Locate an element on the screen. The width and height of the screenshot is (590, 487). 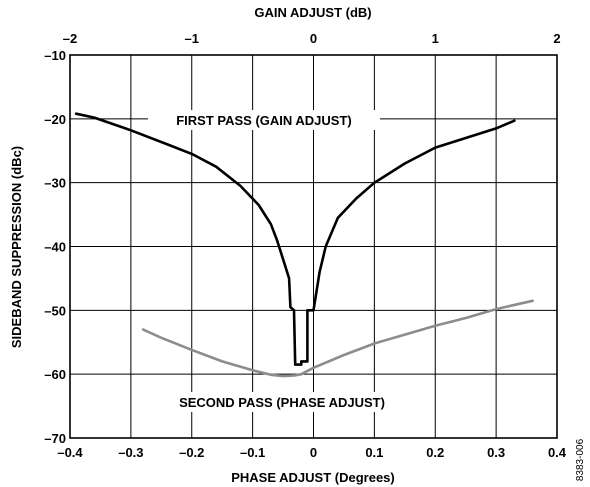
x-tick-label: 0.1 is located at coordinates (374, 452).